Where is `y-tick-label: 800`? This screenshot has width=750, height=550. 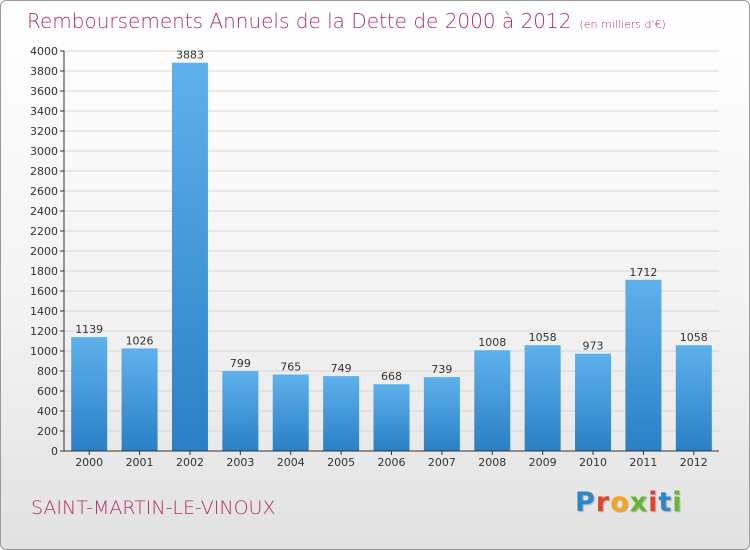 y-tick-label: 800 is located at coordinates (47, 371).